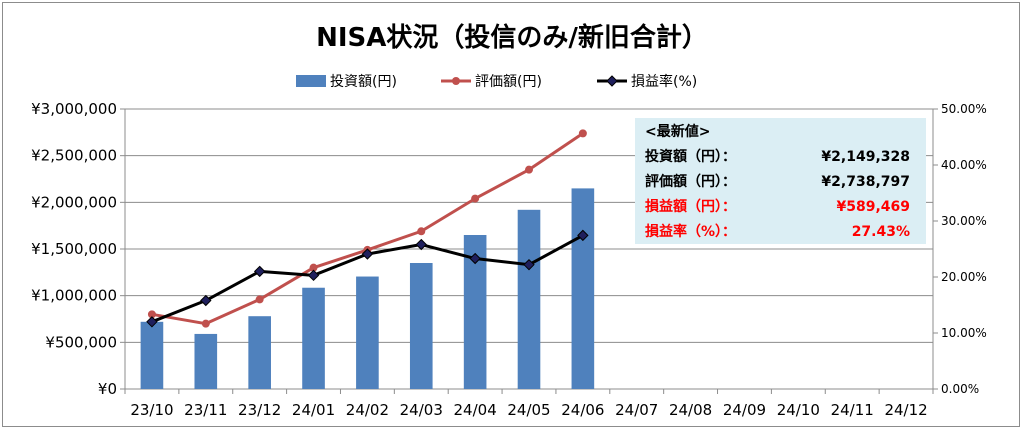 The height and width of the screenshot is (431, 1024). Describe the element at coordinates (905, 410) in the screenshot. I see `x-tick-label: 24/12` at that location.